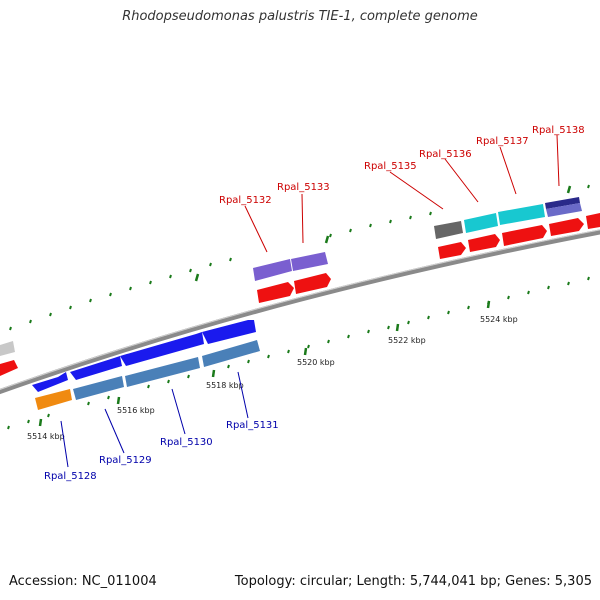 This screenshot has width=600, height=600. Describe the element at coordinates (390, 166) in the screenshot. I see `gene-label: Rpal_5135` at that location.